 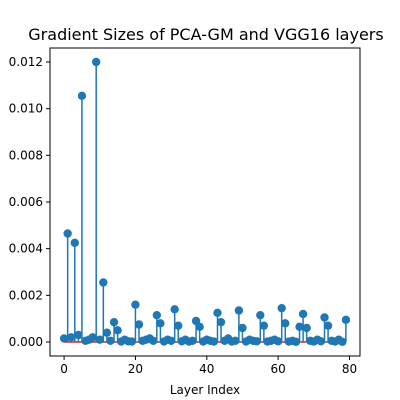 What do you see at coordinates (26, 202) in the screenshot?
I see `y-tick-label: 0.006` at bounding box center [26, 202].